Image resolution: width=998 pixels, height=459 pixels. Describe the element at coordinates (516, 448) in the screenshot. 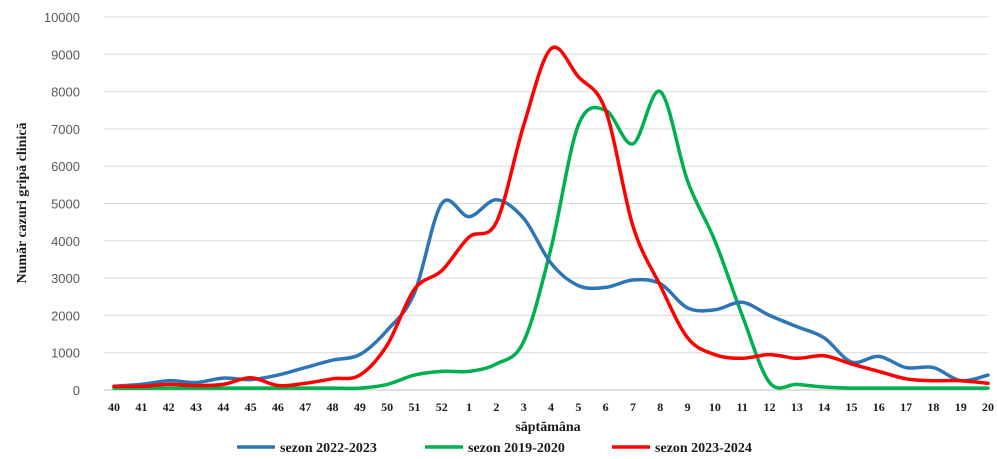

I see `legend-label: sezon 2019-2020` at that location.